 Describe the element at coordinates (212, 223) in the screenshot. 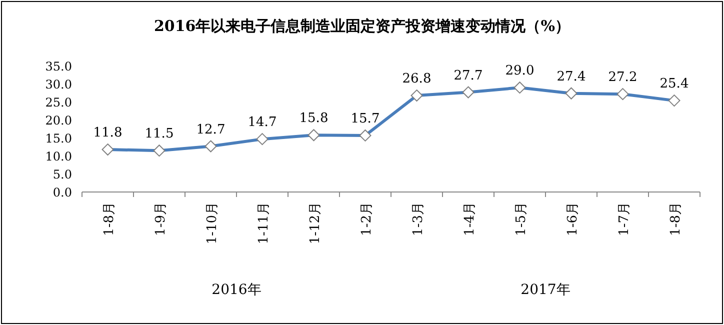

I see `x-tick-label: 1-10月` at that location.